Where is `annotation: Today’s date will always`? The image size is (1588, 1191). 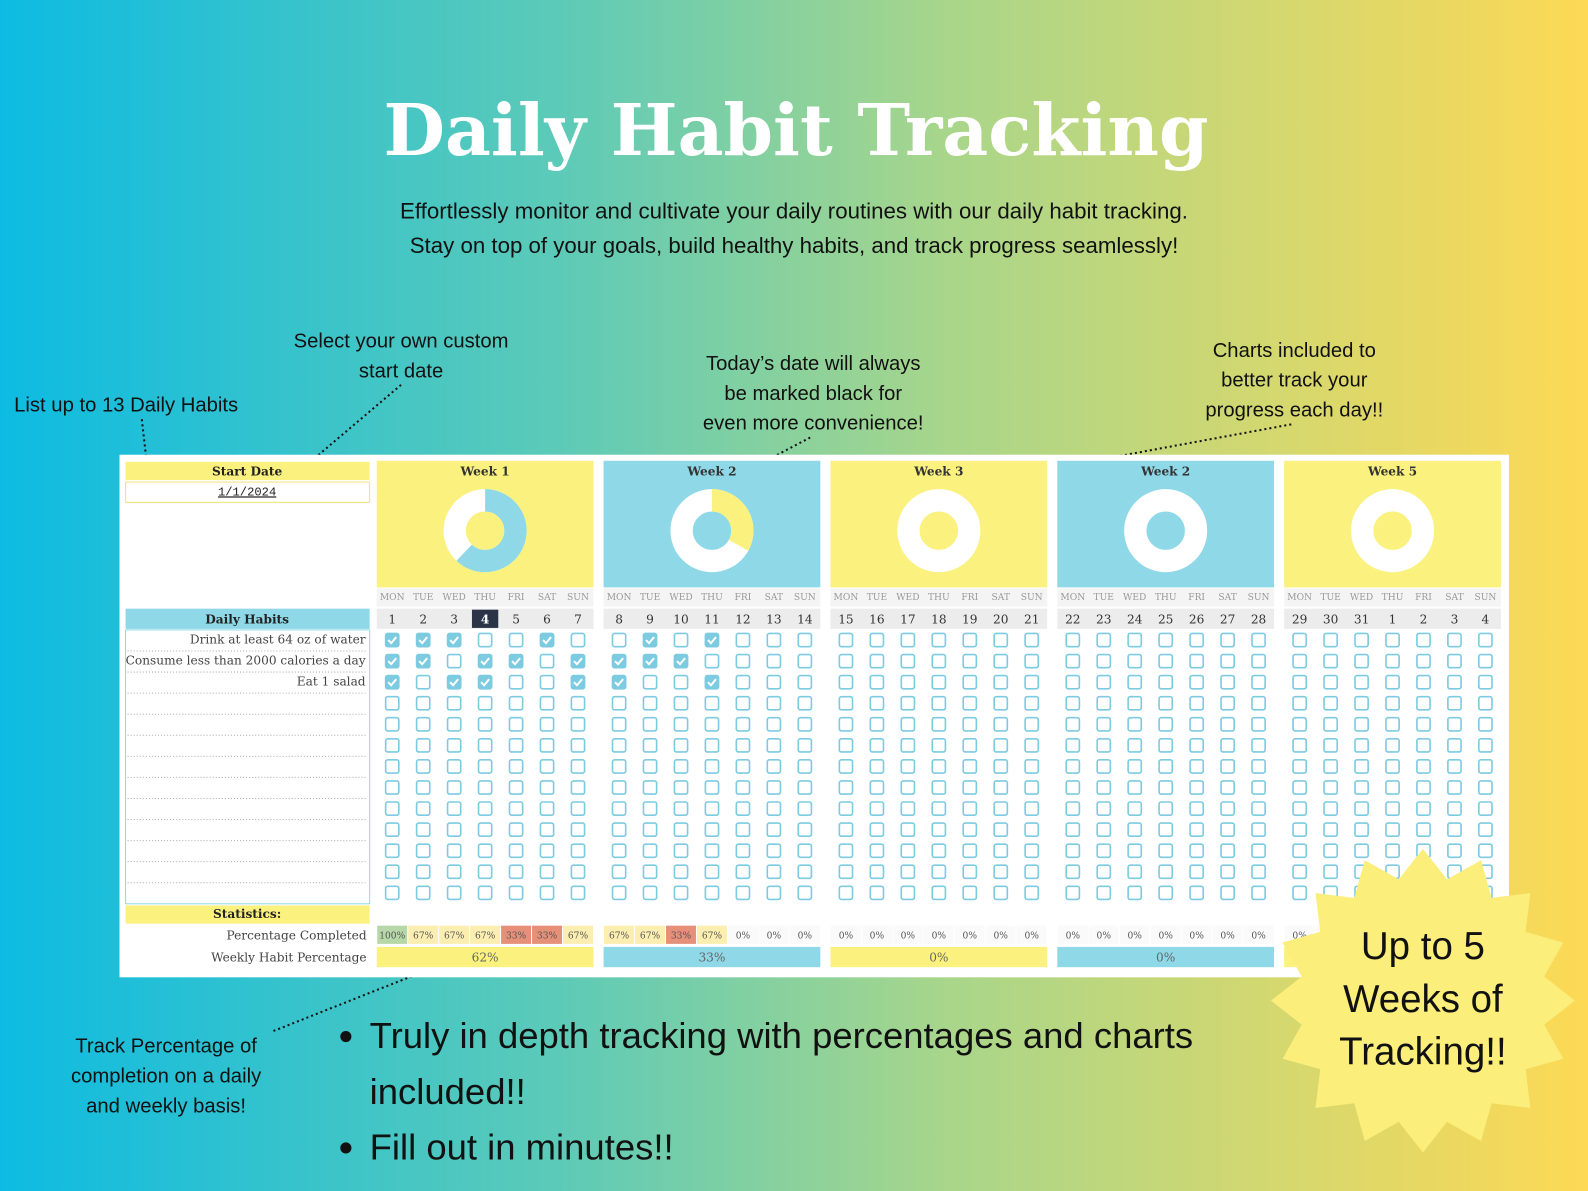
annotation: Today’s date will always is located at coordinates (813, 364).